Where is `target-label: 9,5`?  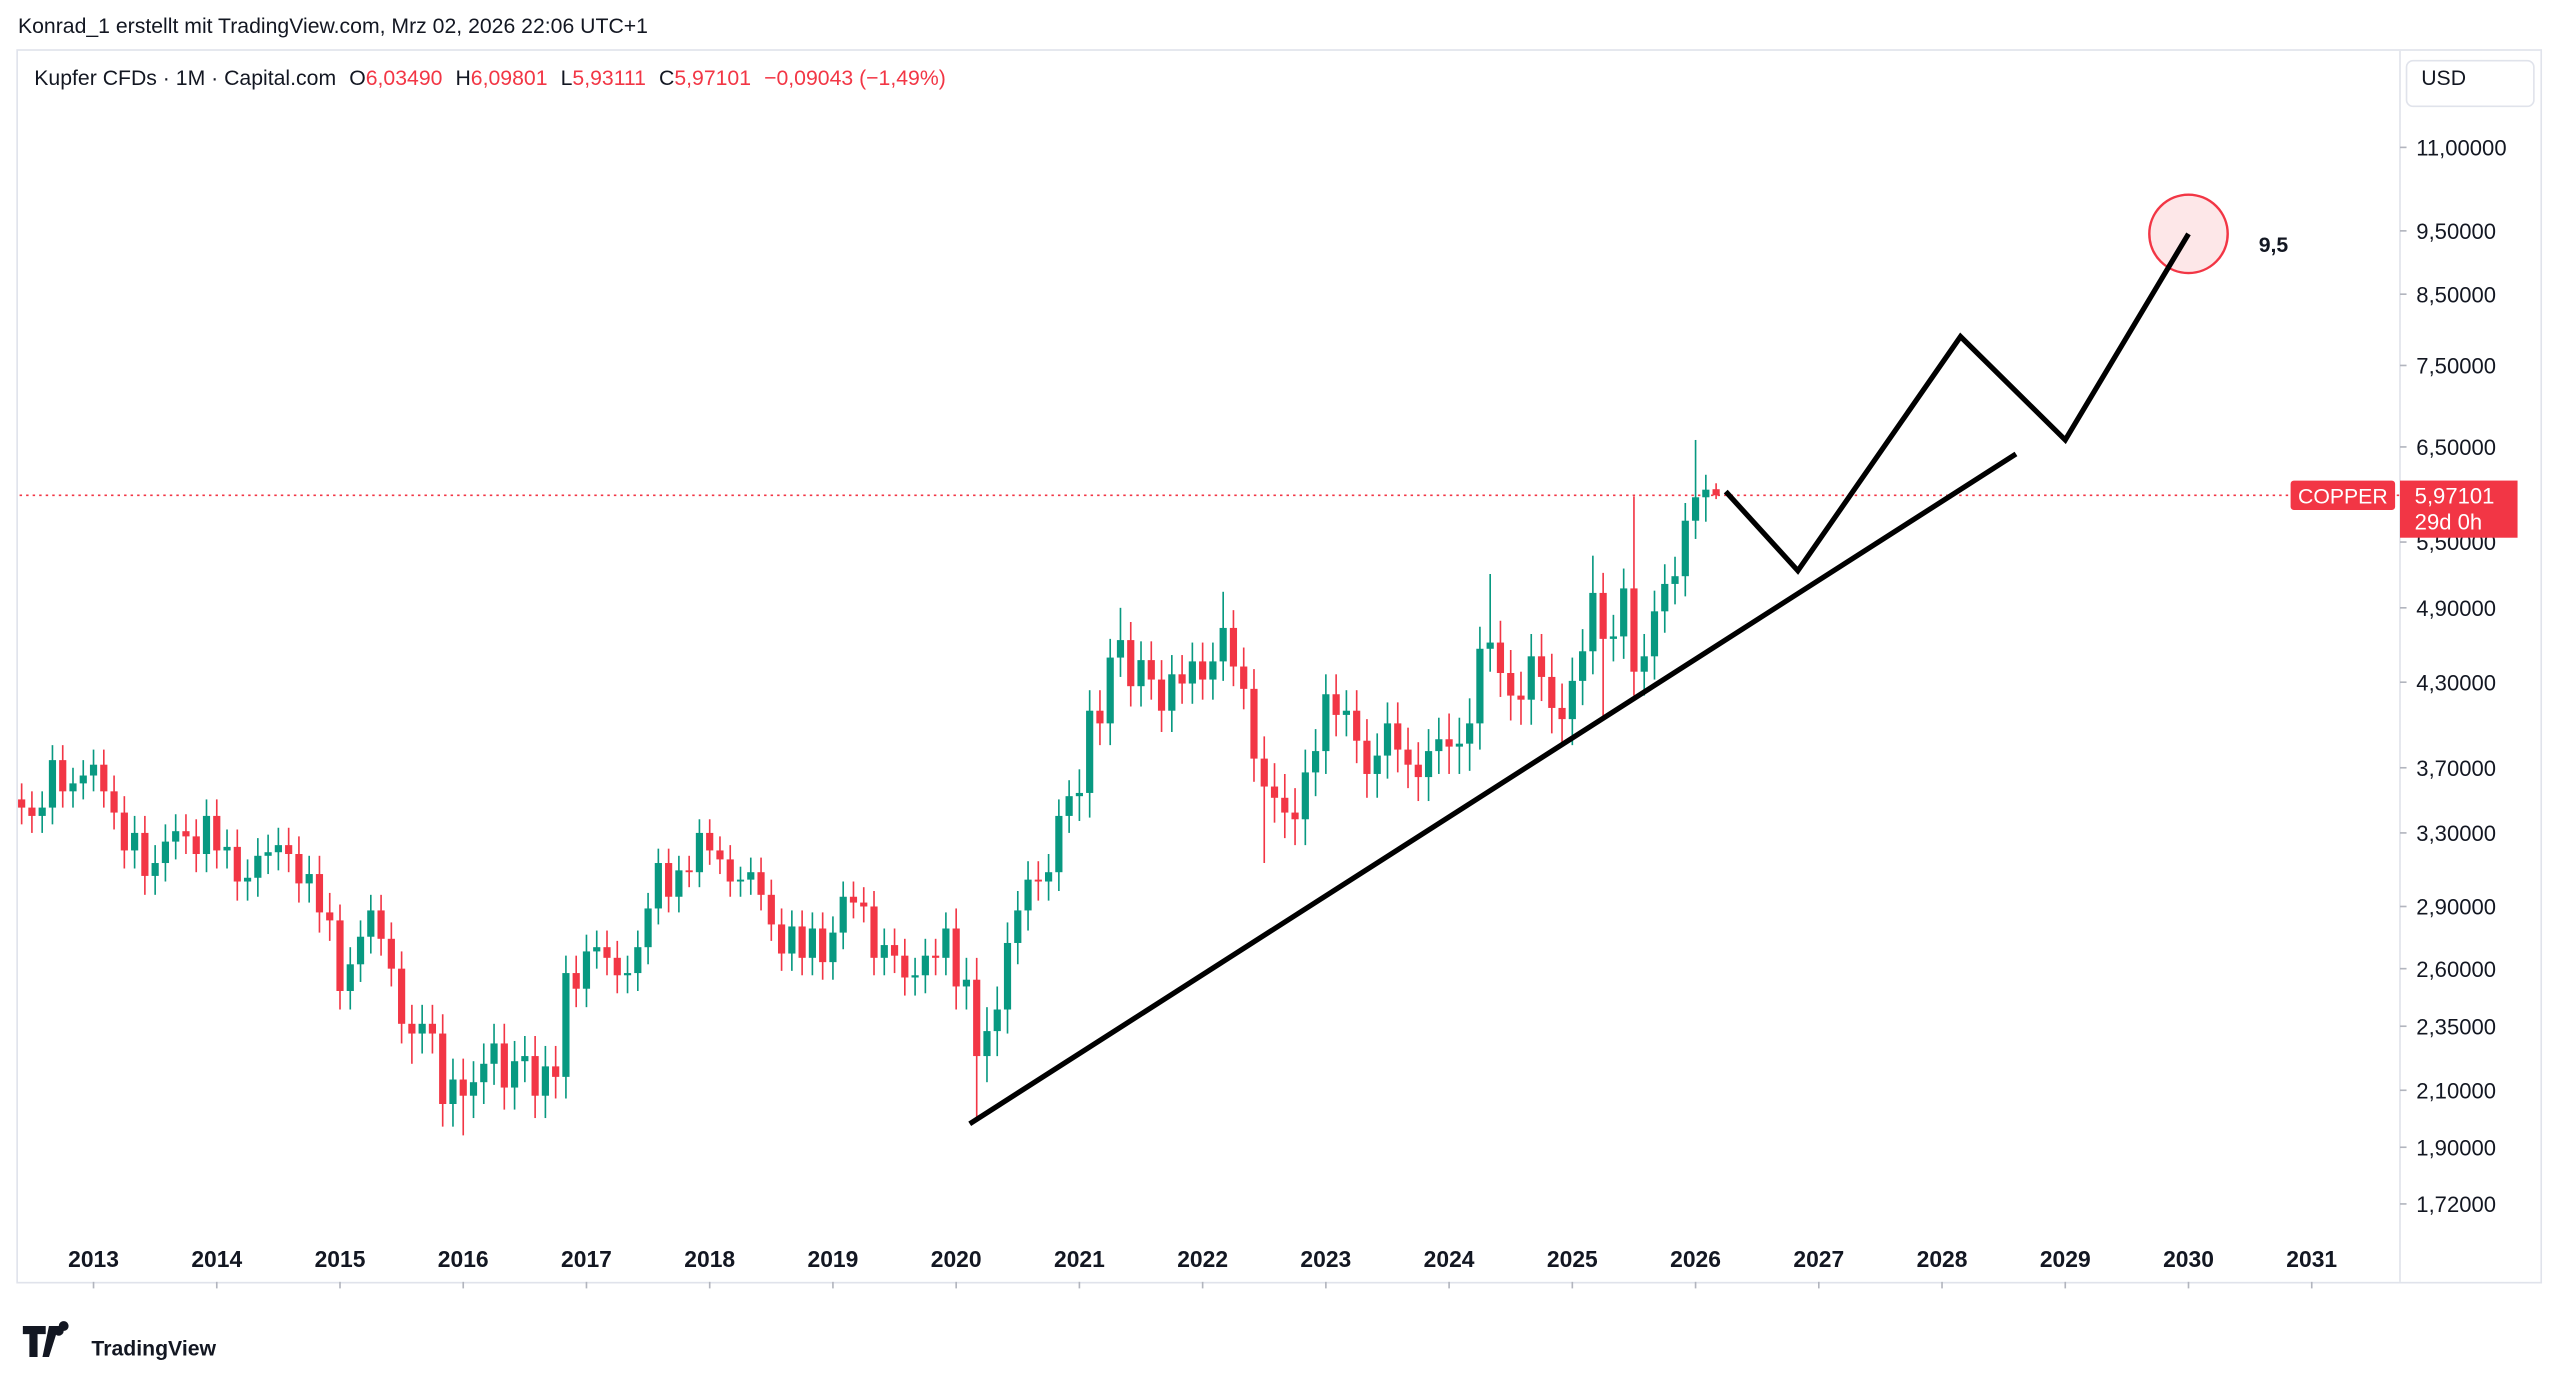 target-label: 9,5 is located at coordinates (2274, 245).